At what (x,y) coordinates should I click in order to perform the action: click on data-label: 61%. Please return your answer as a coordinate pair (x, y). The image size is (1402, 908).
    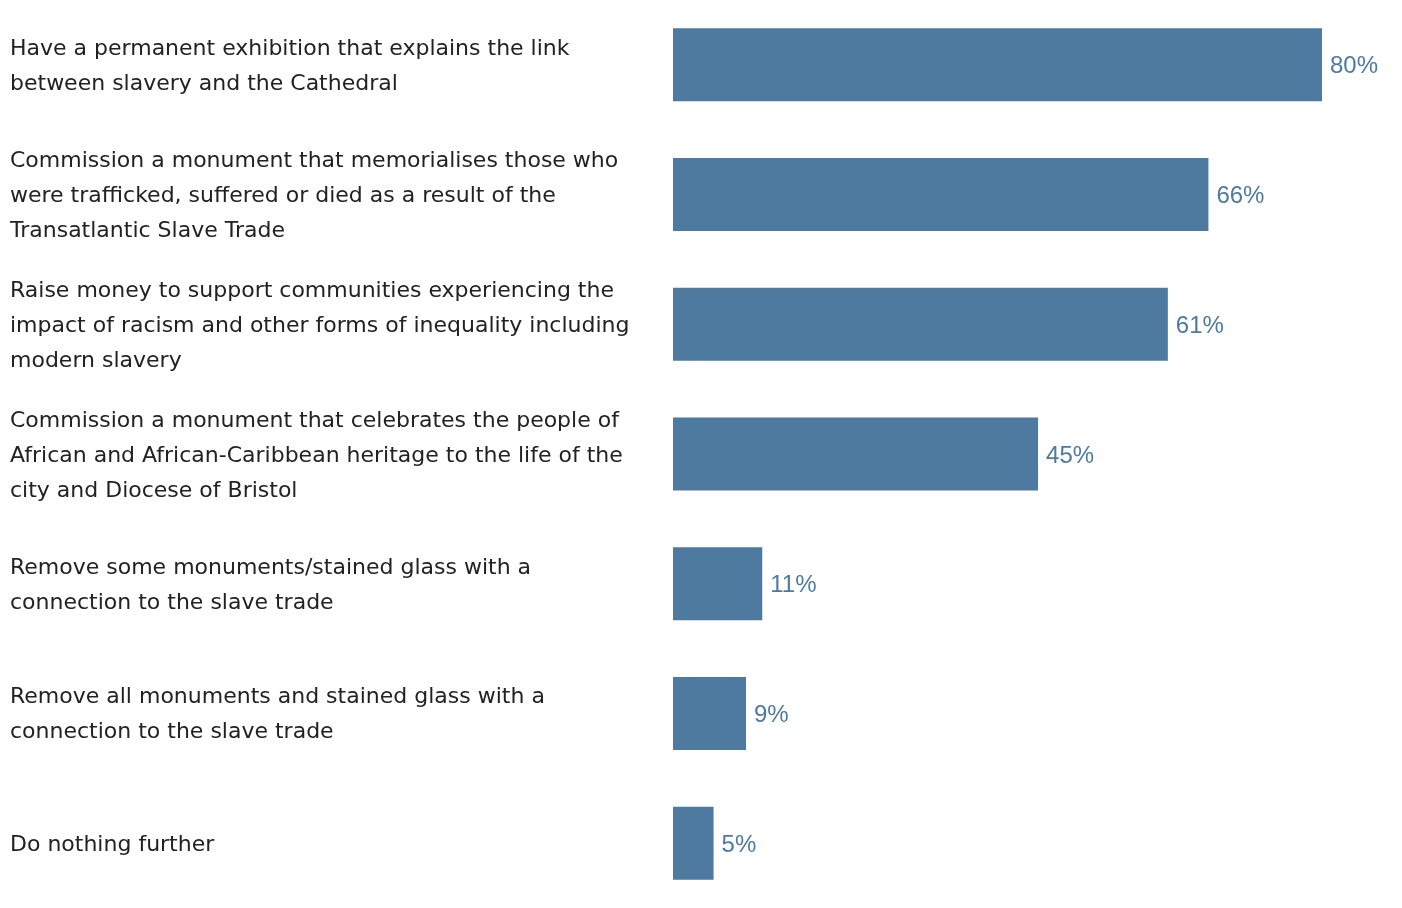
    Looking at the image, I should click on (1199, 324).